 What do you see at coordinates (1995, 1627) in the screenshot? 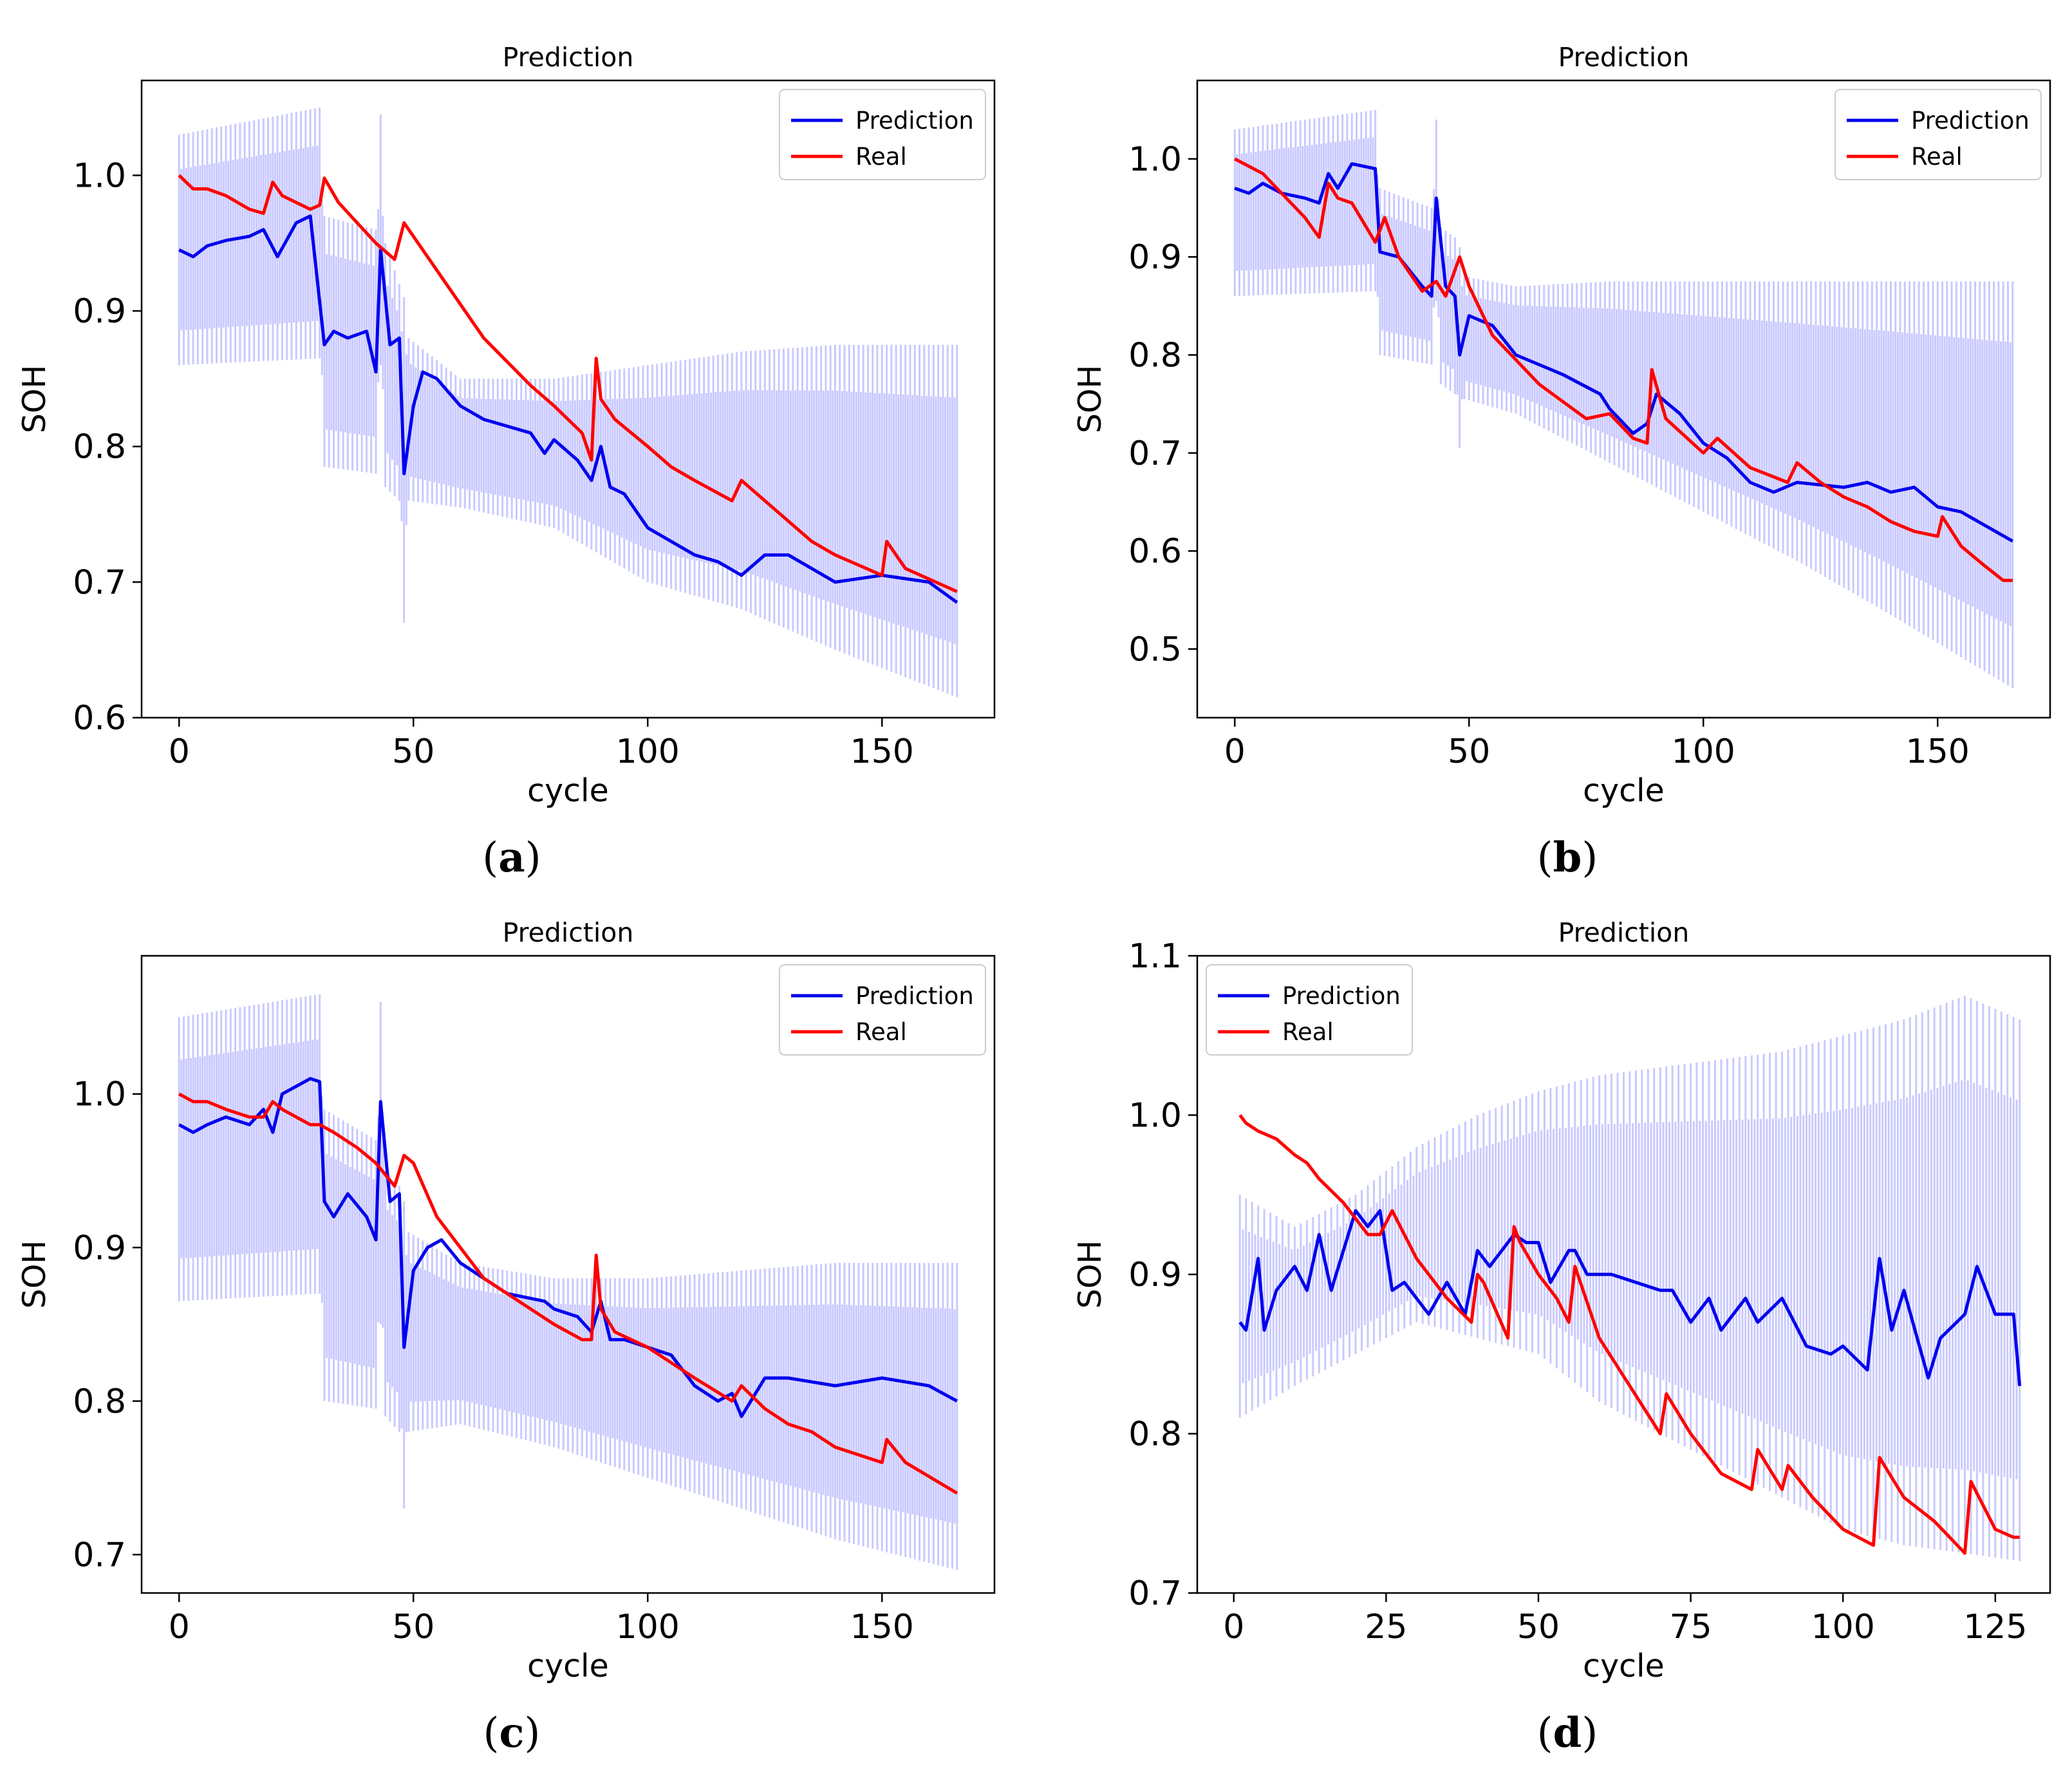
I see `x-tick-label: 125` at bounding box center [1995, 1627].